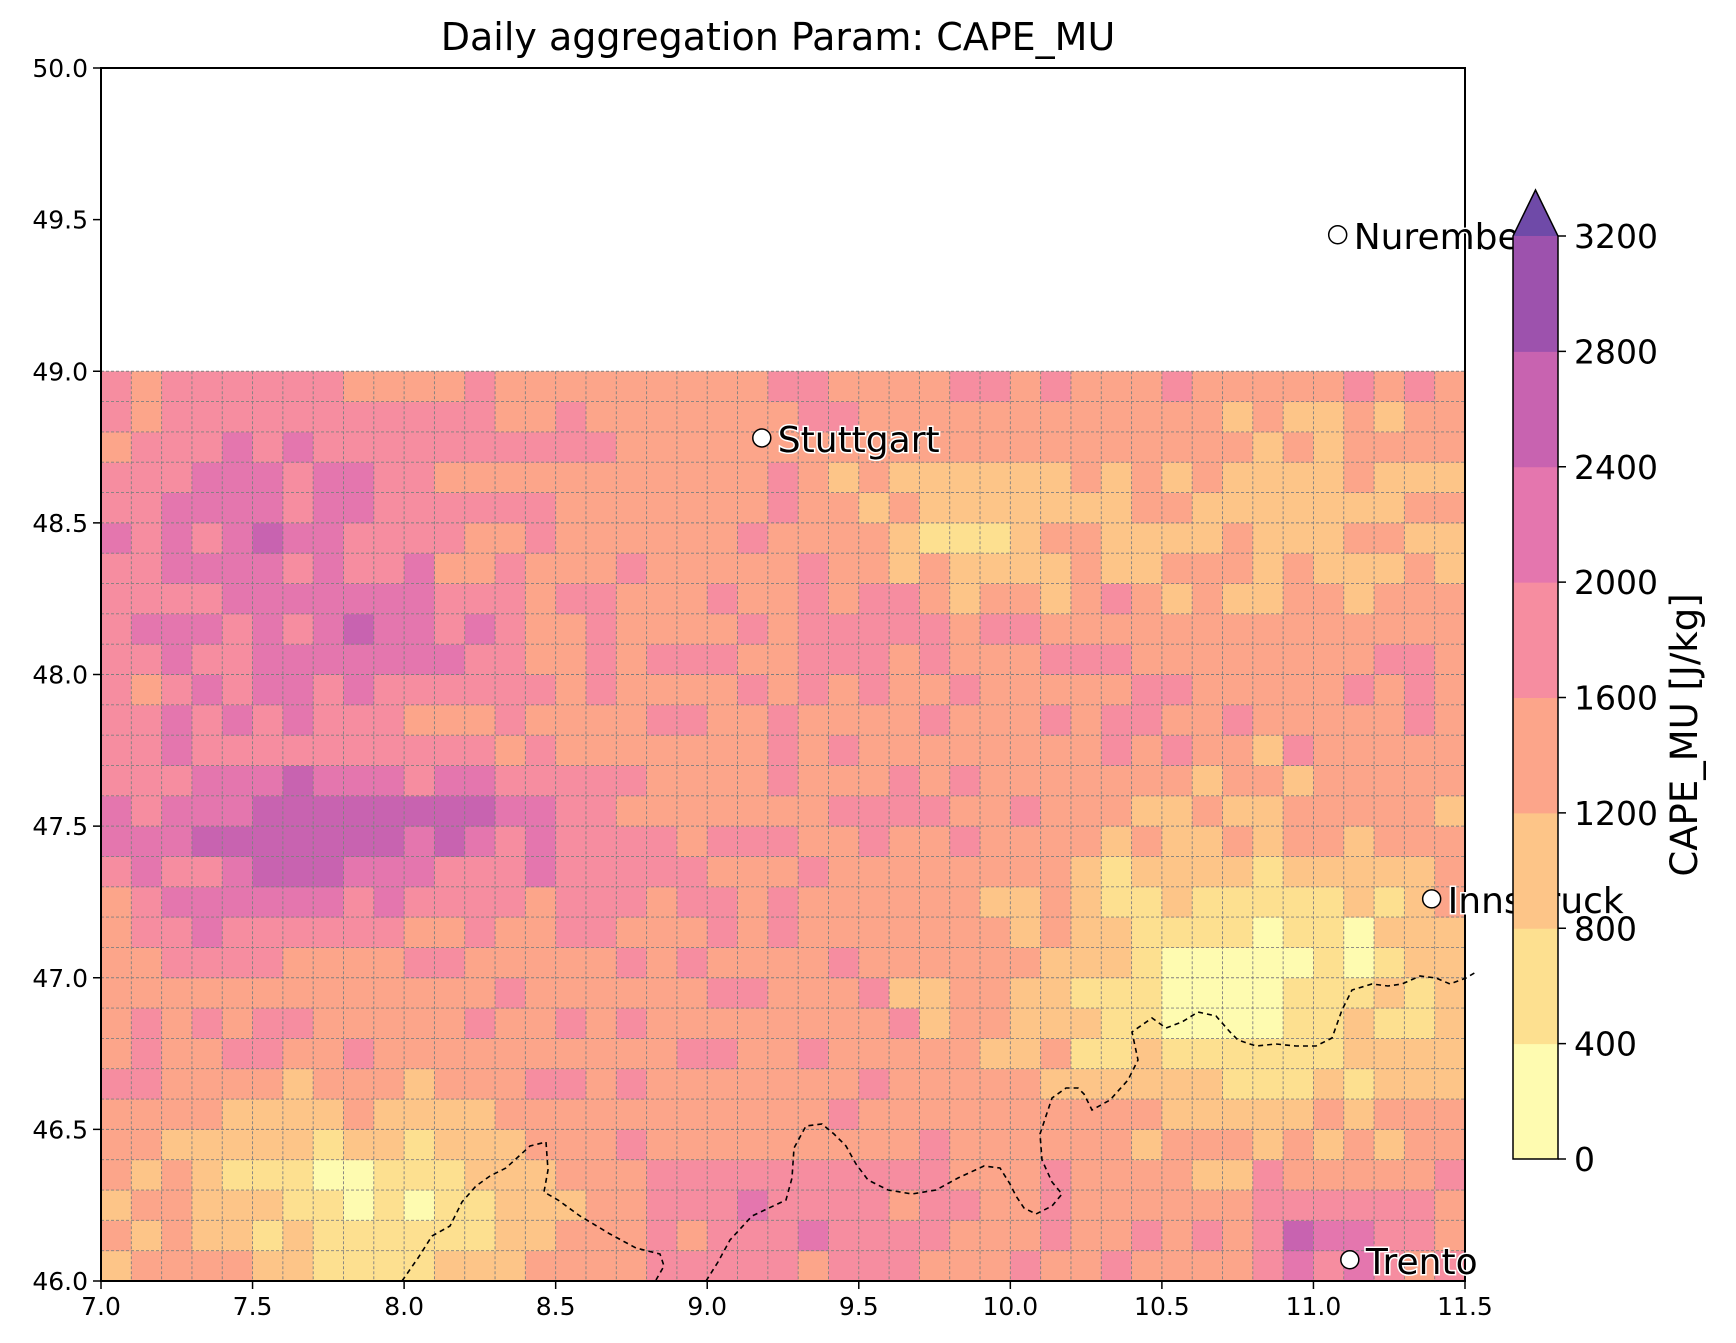 The width and height of the screenshot is (1736, 1343). Describe the element at coordinates (60, 1129) in the screenshot. I see `y-tick-label: 46.5` at that location.